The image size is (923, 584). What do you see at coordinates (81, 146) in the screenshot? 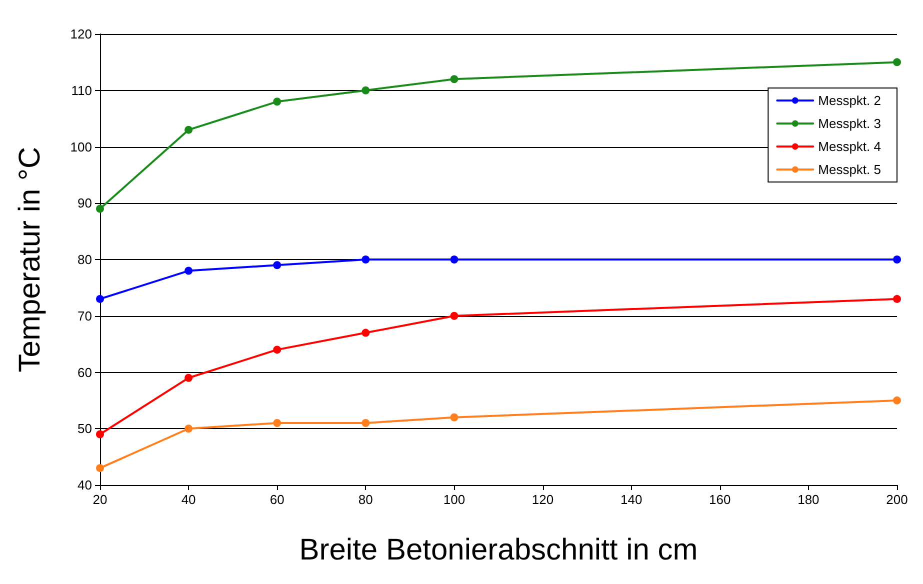
I see `y-tick-label: 100` at bounding box center [81, 146].